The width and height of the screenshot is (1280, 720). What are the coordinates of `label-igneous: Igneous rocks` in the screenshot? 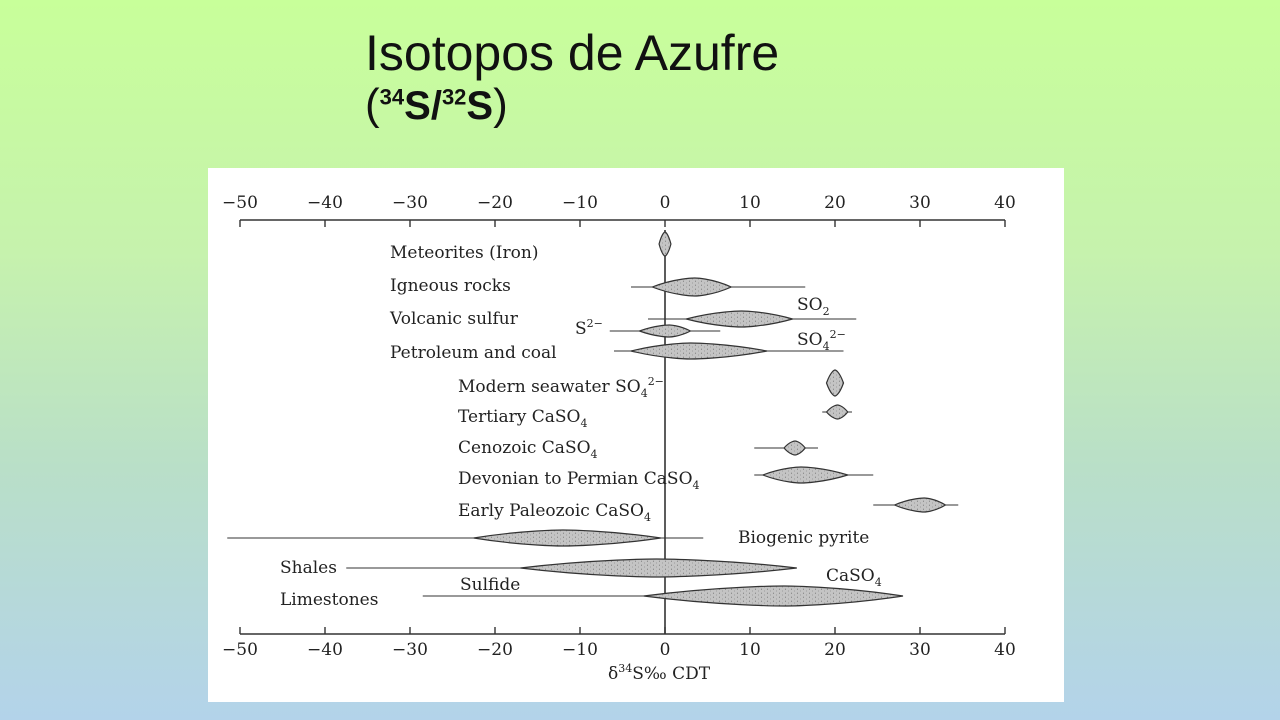 It's located at (450, 286).